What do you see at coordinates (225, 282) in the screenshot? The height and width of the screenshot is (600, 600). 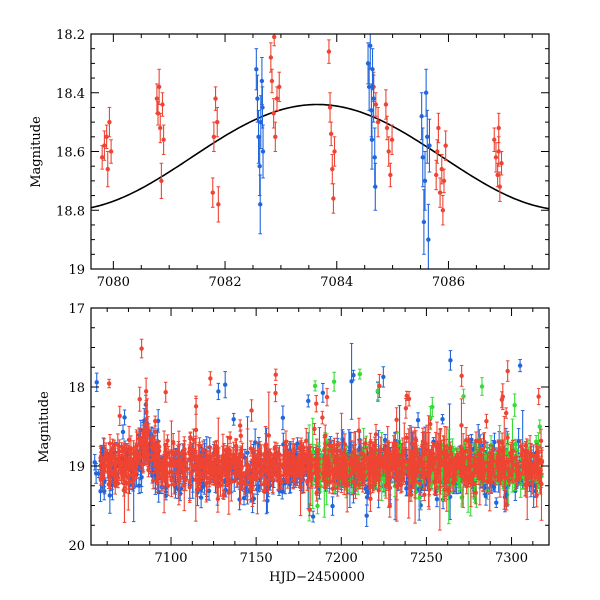 I see `x-tick-label: 7082` at bounding box center [225, 282].